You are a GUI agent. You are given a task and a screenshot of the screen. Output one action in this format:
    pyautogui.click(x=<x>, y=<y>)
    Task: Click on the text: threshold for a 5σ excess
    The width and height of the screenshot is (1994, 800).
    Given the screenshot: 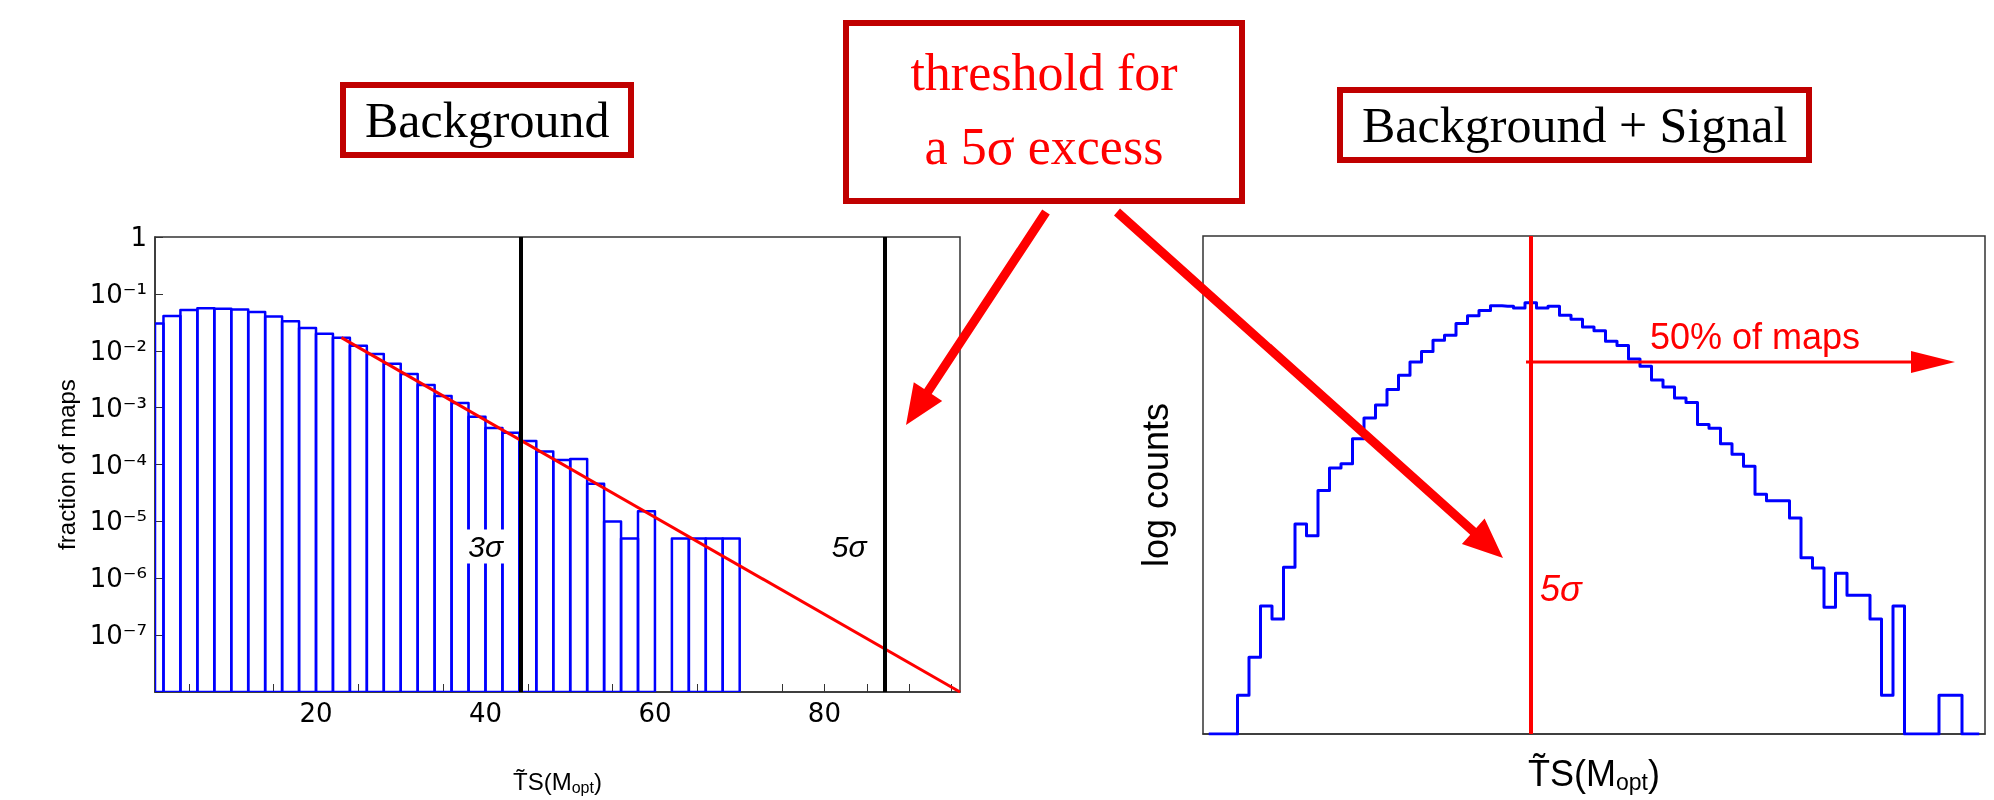 What is the action you would take?
    pyautogui.click(x=1044, y=112)
    